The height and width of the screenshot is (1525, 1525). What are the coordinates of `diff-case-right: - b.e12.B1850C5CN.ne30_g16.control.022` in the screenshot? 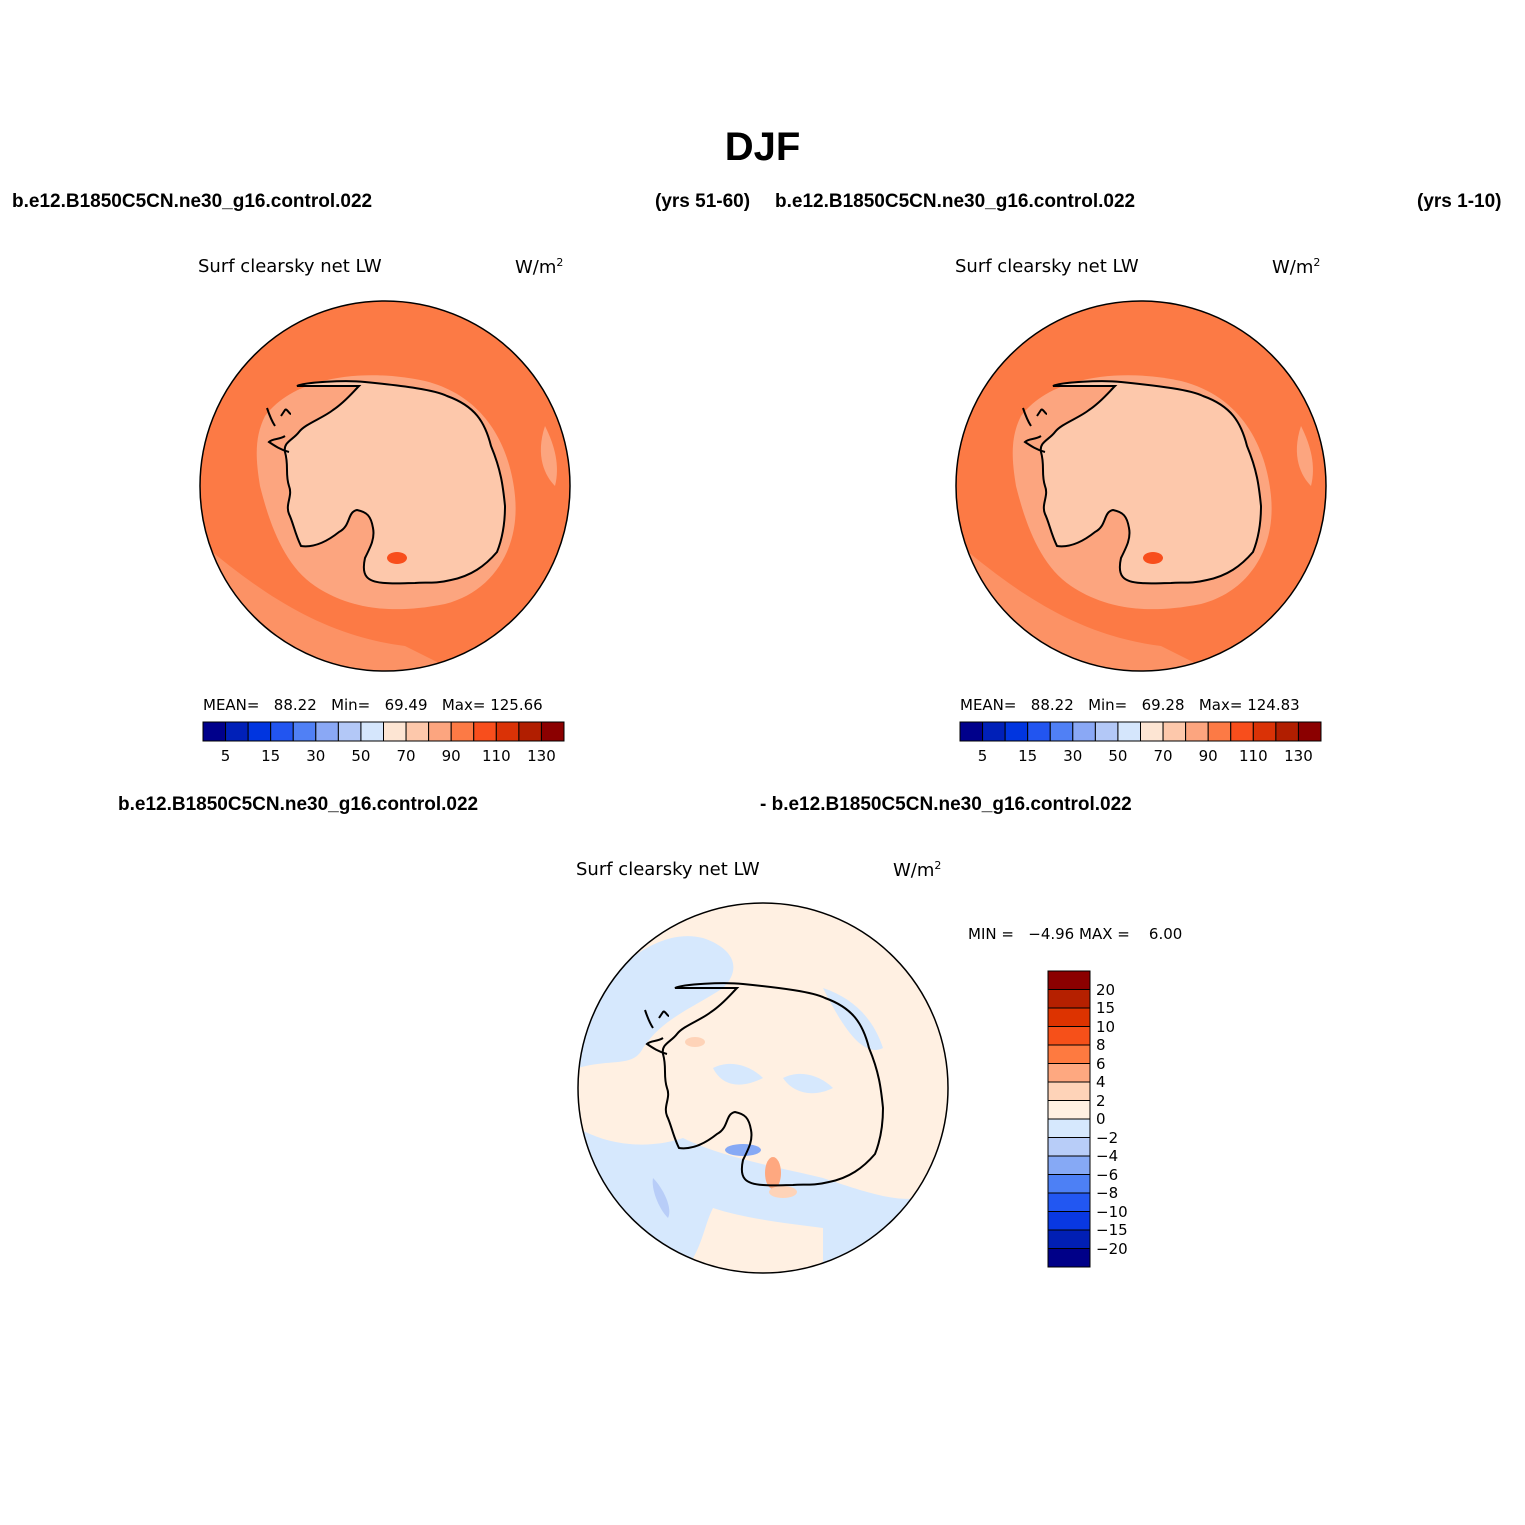 It's located at (946, 804).